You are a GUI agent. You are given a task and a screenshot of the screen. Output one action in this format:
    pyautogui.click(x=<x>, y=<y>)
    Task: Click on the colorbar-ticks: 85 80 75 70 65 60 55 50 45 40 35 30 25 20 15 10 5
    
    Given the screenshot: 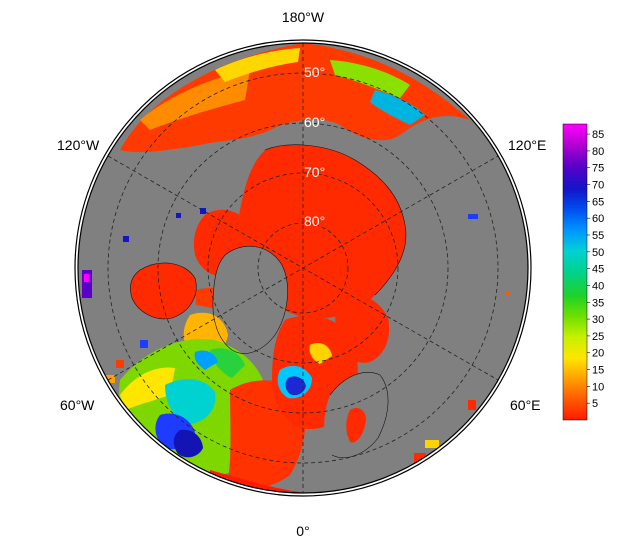 What is the action you would take?
    pyautogui.click(x=595, y=269)
    